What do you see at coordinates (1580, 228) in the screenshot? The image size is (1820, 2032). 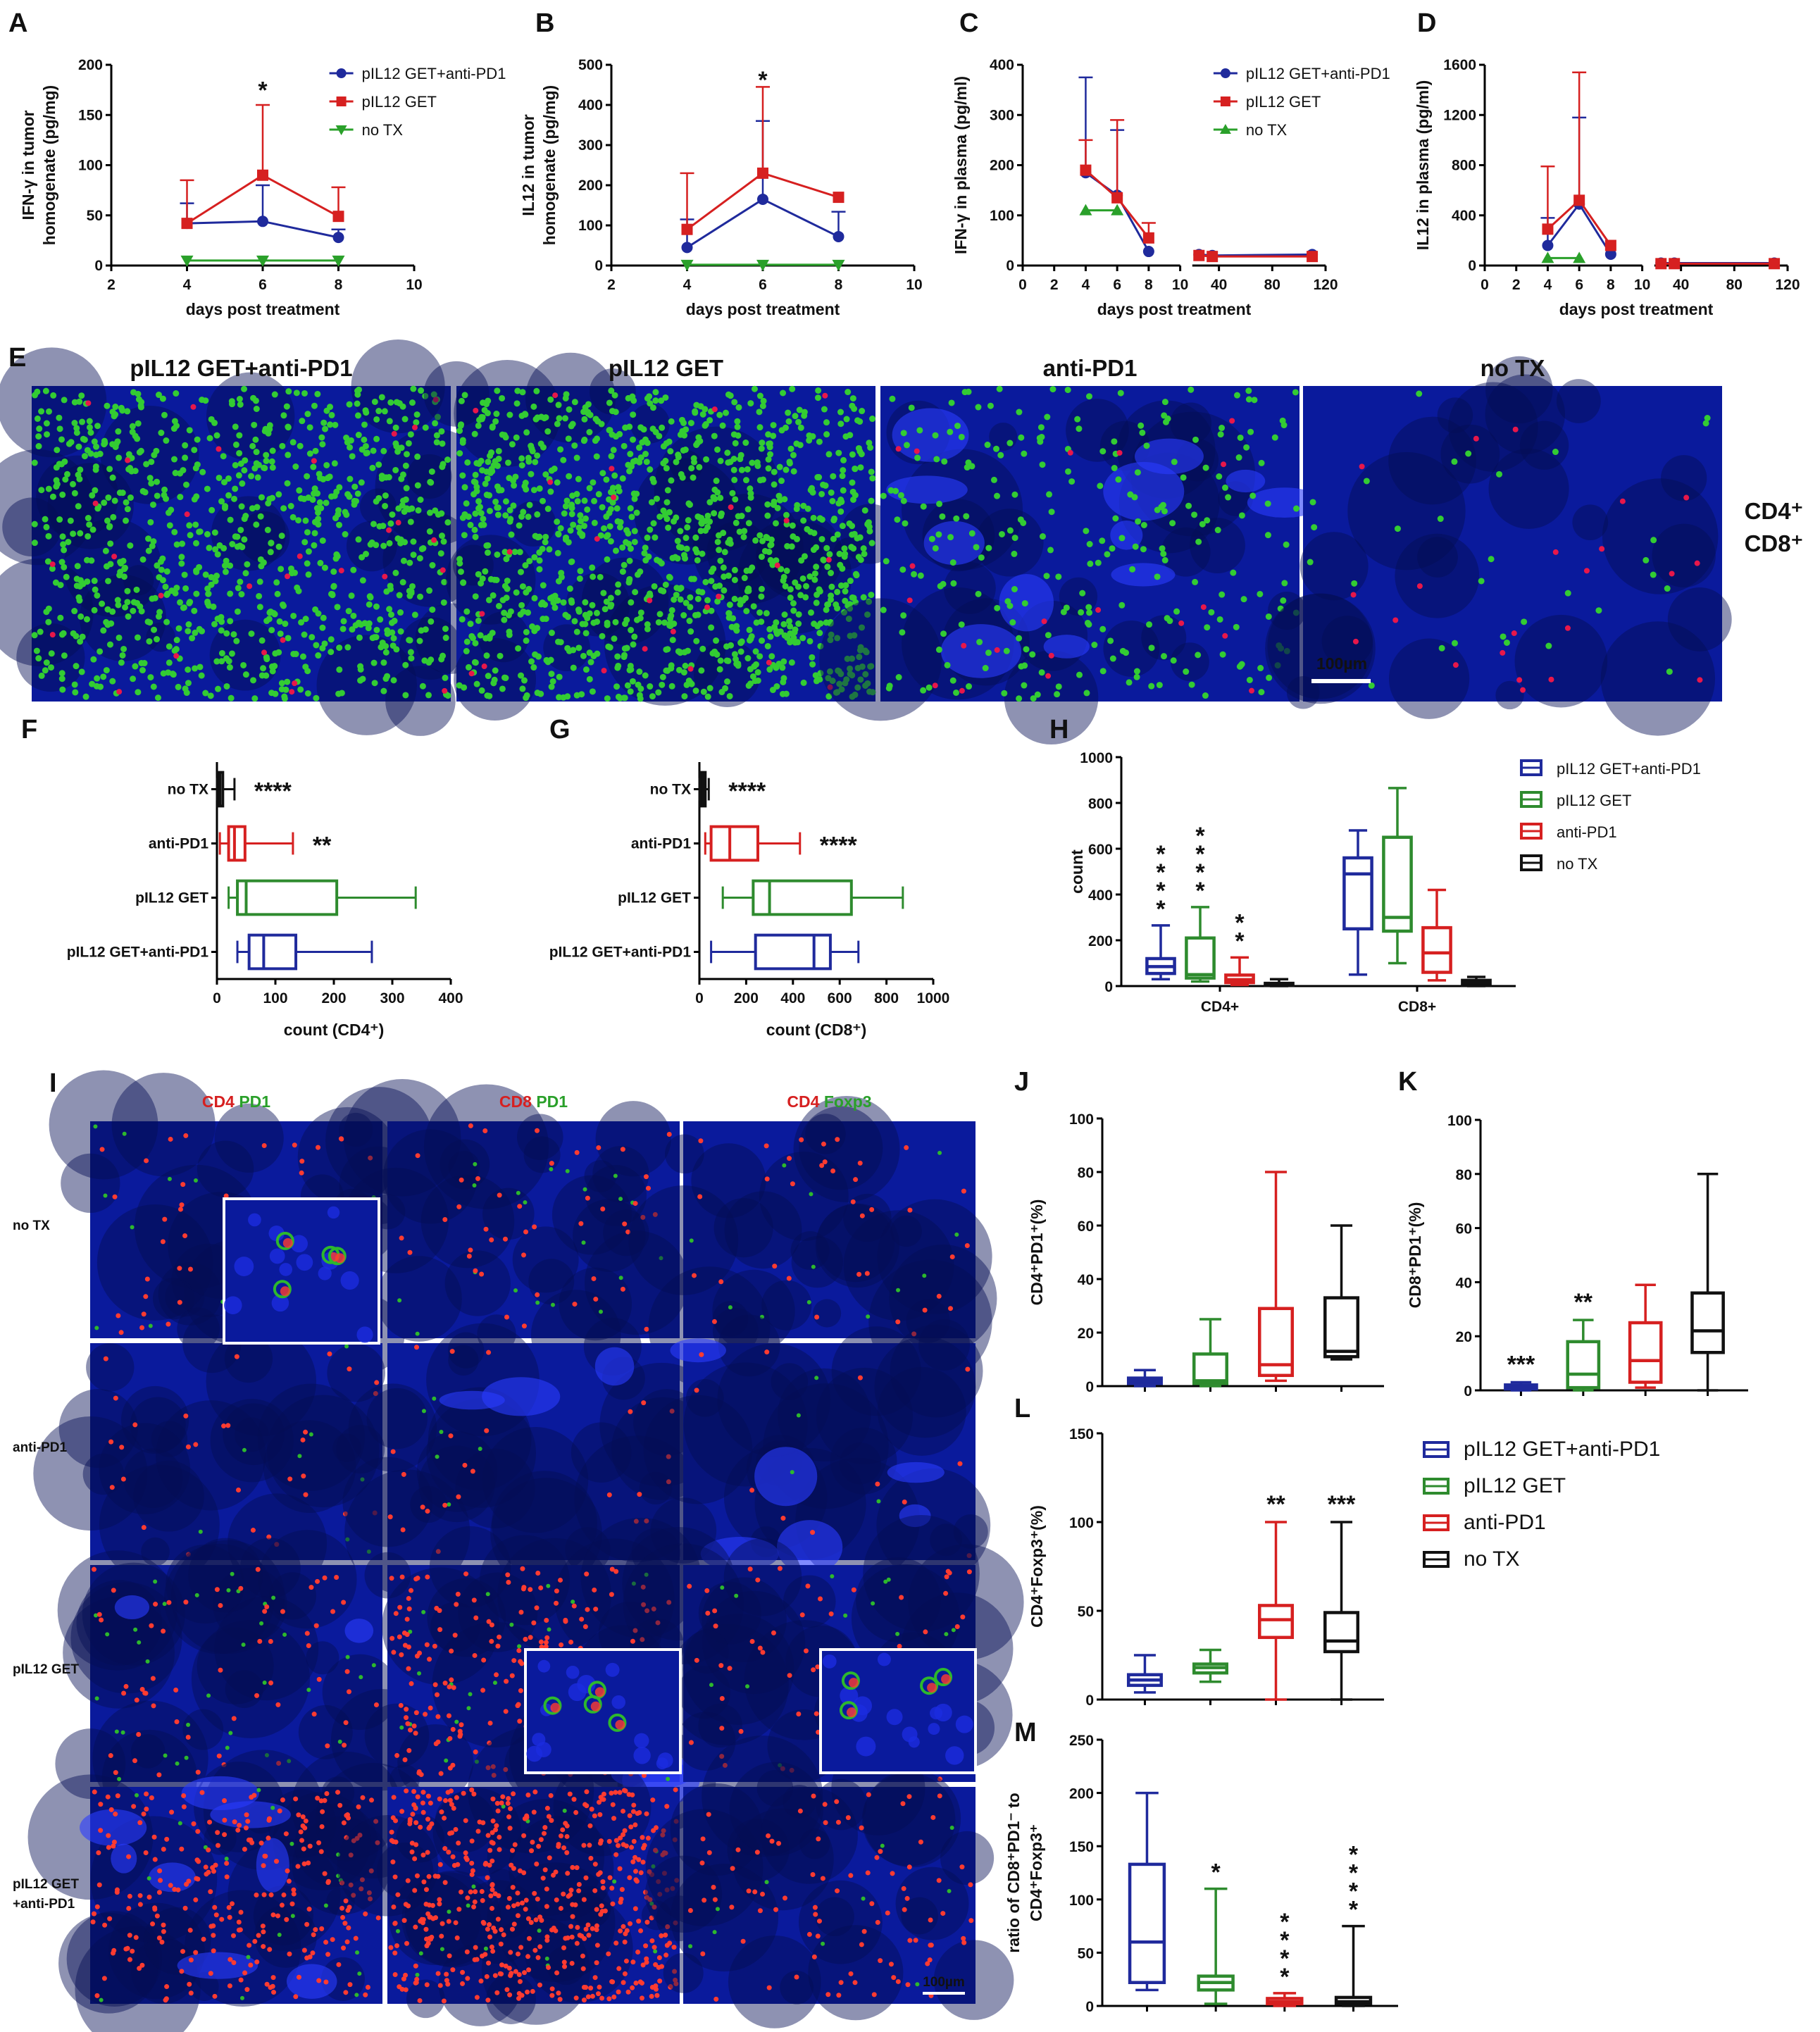 I see `series-line` at bounding box center [1580, 228].